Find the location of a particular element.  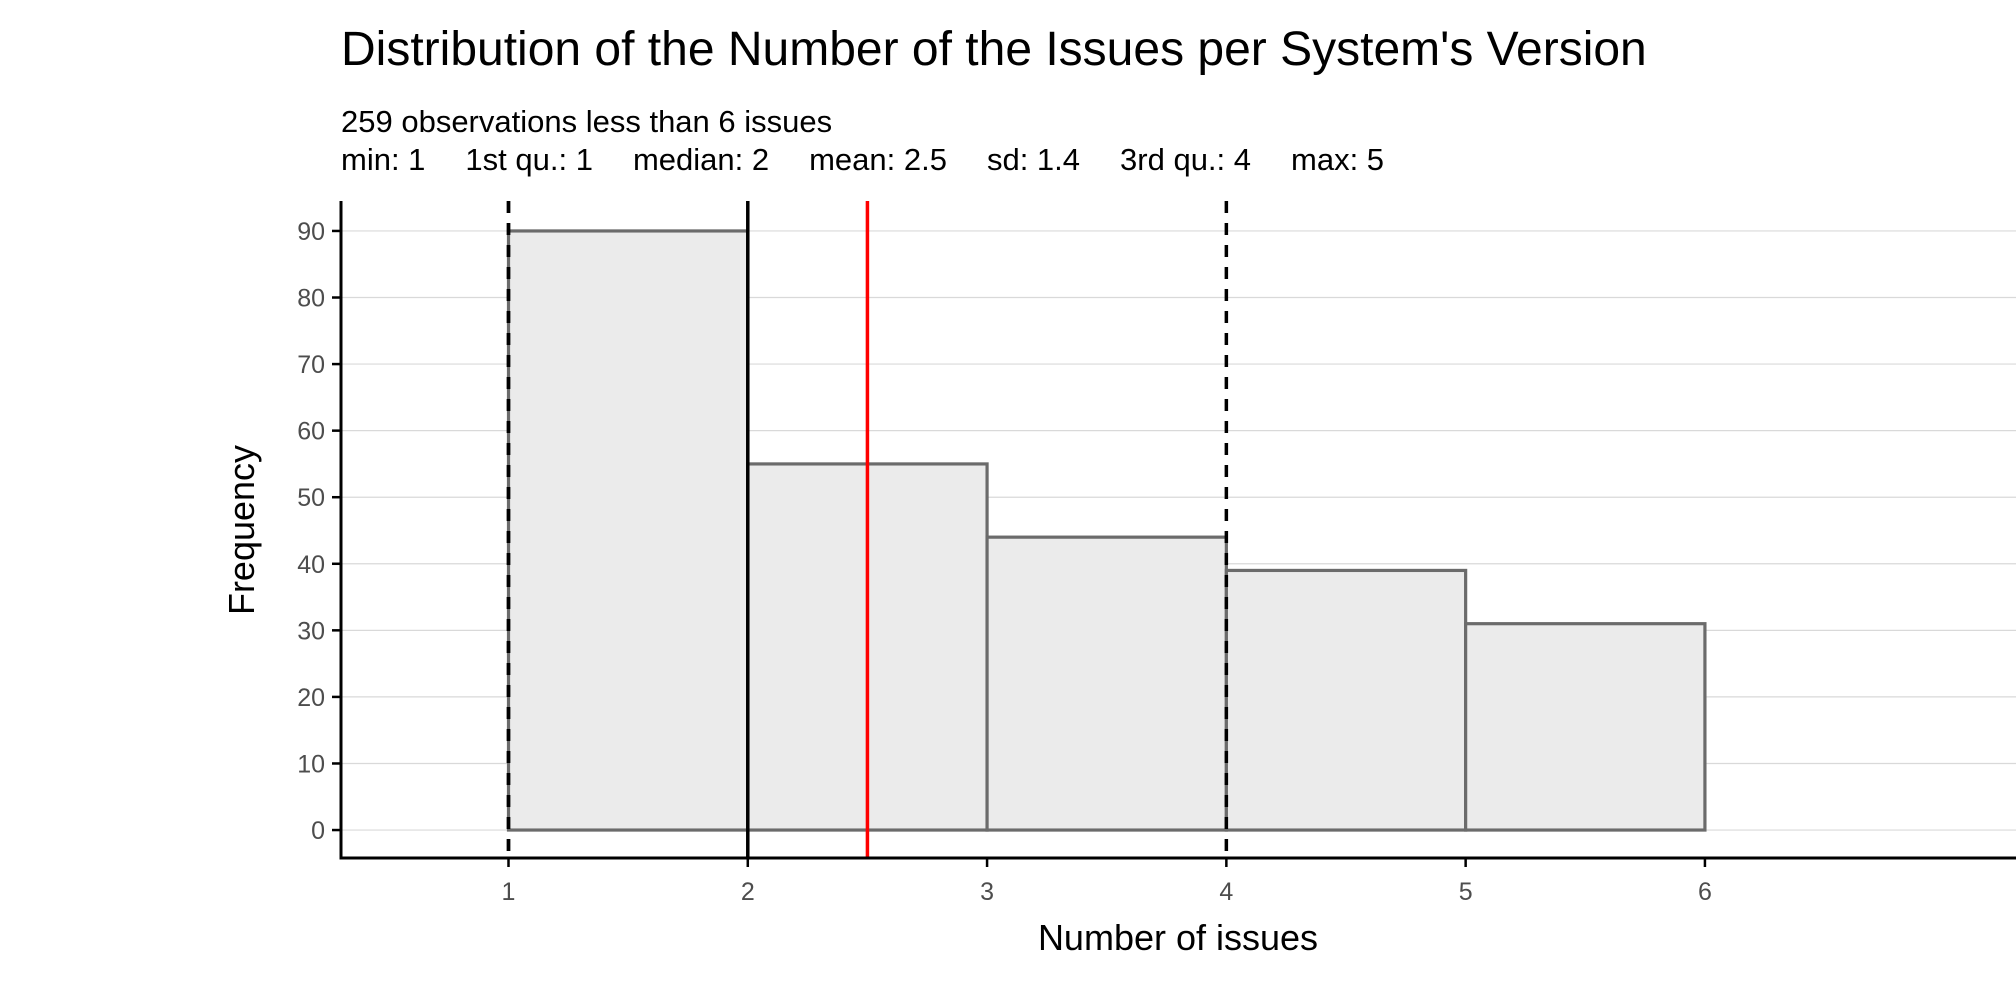

x-tick-label-2: 2 is located at coordinates (748, 892).